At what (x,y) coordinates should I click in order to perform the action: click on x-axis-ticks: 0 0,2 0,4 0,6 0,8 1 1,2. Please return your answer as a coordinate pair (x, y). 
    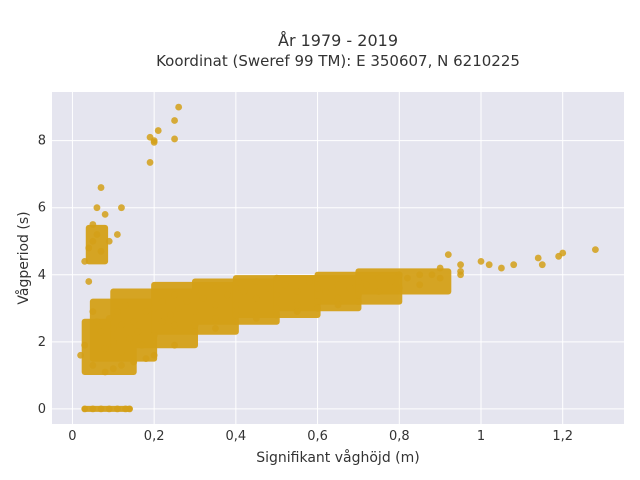
    Looking at the image, I should click on (320, 436).